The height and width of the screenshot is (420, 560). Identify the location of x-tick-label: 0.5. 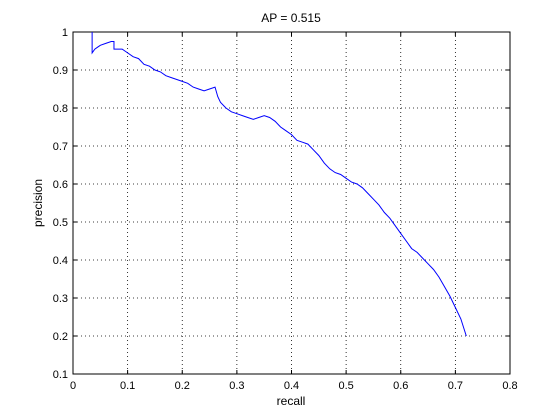
(345, 386).